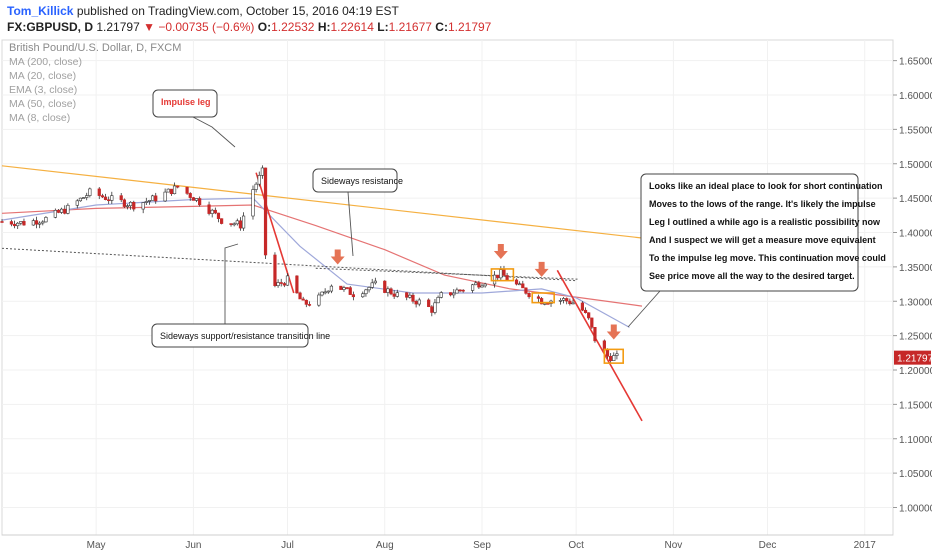 The image size is (932, 555). Describe the element at coordinates (915, 96) in the screenshot. I see `y-tick-label: 1.60000` at that location.